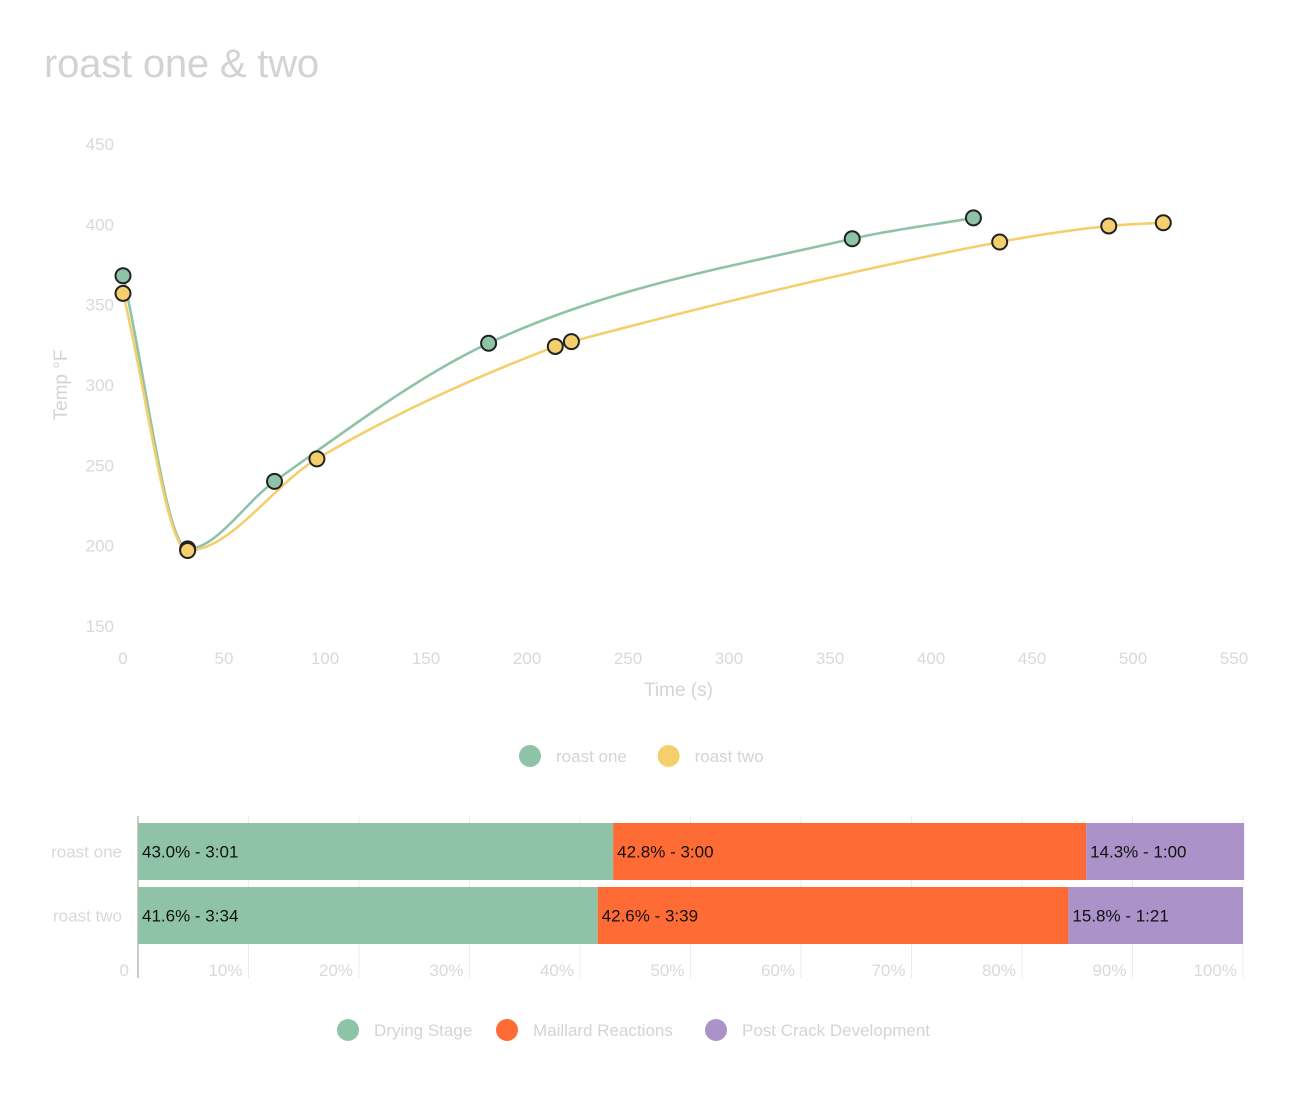 This screenshot has width=1300, height=1093. I want to click on legend-label: roast two, so click(729, 756).